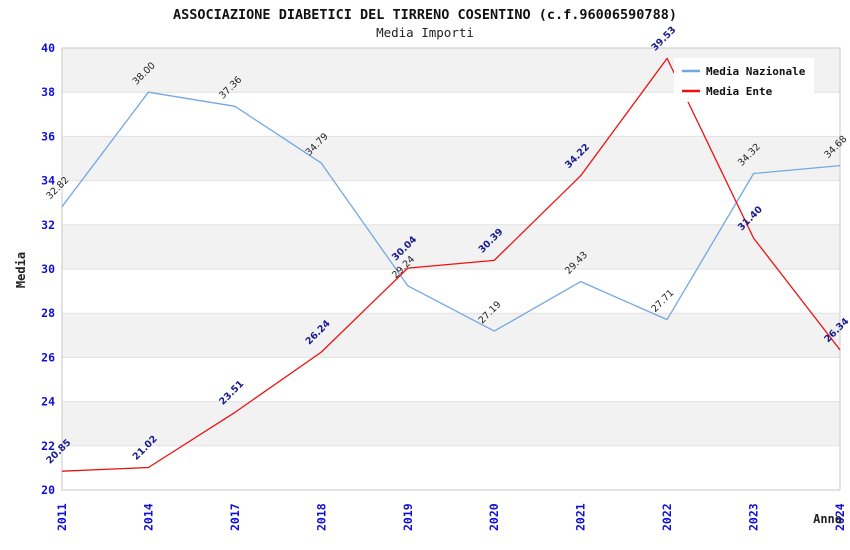 The image size is (850, 550). What do you see at coordinates (48, 48) in the screenshot?
I see `y-tick-label: 40` at bounding box center [48, 48].